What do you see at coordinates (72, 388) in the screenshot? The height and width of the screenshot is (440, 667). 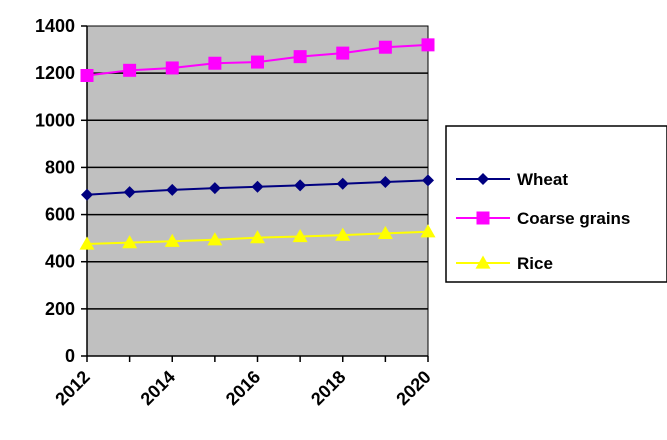 I see `x-tick-label: 2012` at bounding box center [72, 388].